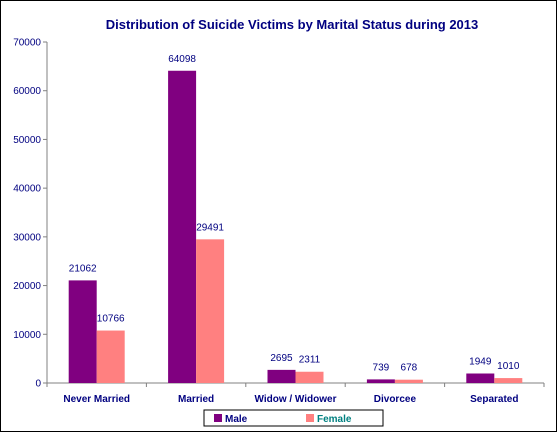 The width and height of the screenshot is (557, 432). I want to click on male-data-label: 21062, so click(83, 268).